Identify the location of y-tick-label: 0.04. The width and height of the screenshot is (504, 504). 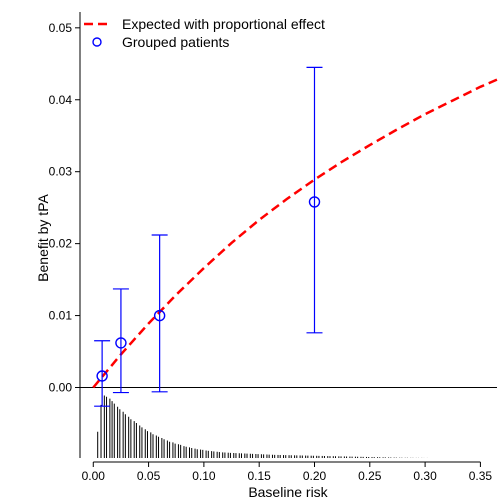
(61, 100).